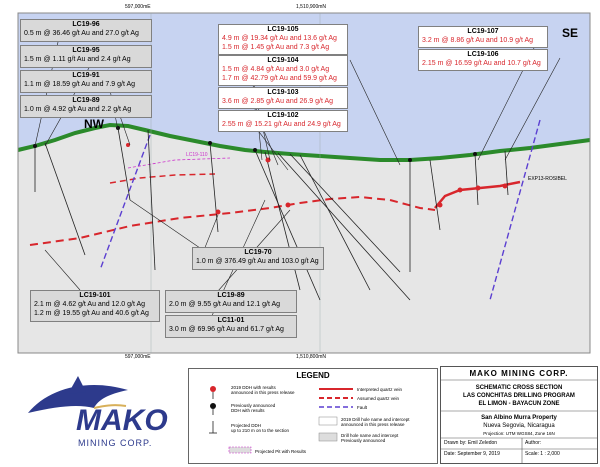  What do you see at coordinates (255, 144) in the screenshot?
I see `collar-markers` at bounding box center [255, 144].